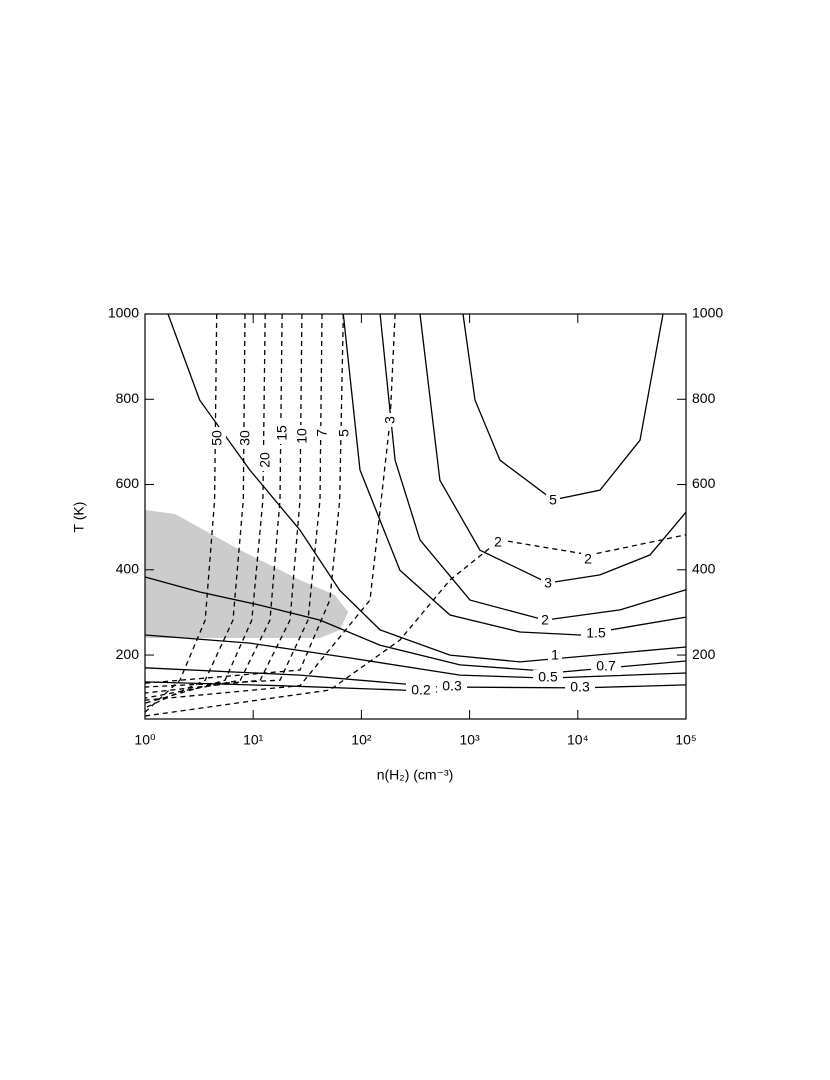  I want to click on contour-label: 10, so click(302, 436).